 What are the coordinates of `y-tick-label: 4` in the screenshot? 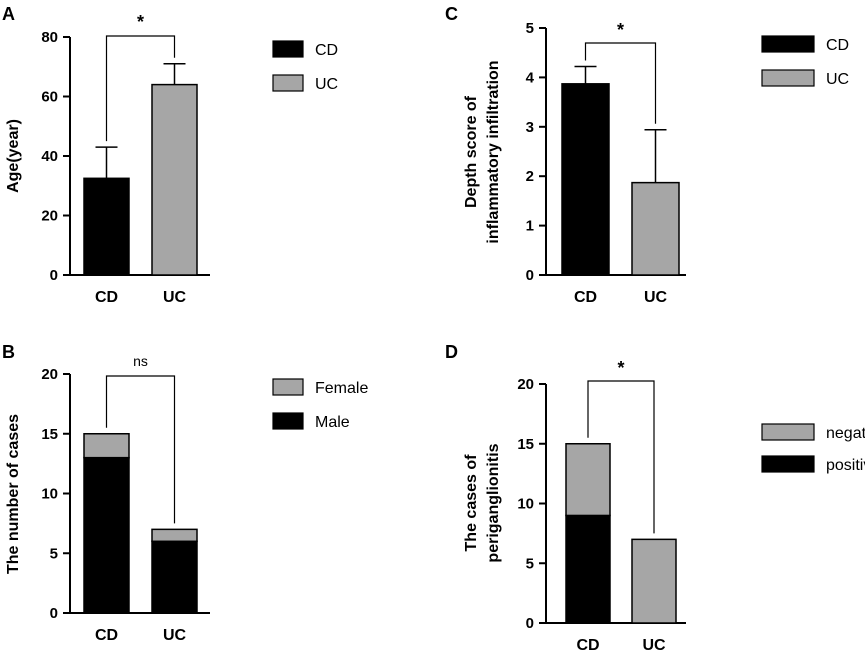 It's located at (530, 77).